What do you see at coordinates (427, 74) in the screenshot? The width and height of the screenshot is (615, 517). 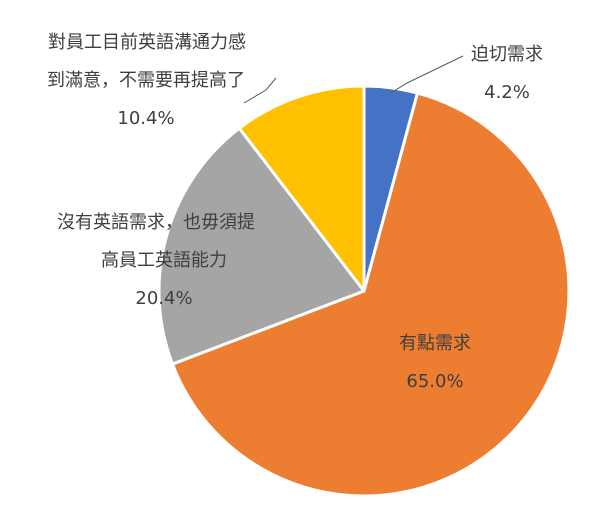 I see `leader-line-urgent` at bounding box center [427, 74].